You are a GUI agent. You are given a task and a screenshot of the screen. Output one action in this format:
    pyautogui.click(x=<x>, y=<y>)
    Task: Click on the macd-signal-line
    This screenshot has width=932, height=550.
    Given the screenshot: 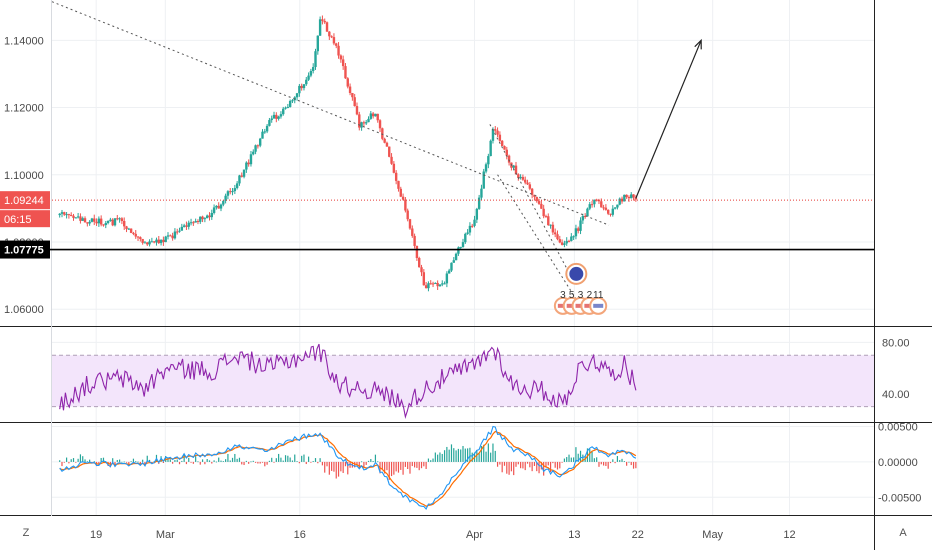 What is the action you would take?
    pyautogui.click(x=348, y=468)
    